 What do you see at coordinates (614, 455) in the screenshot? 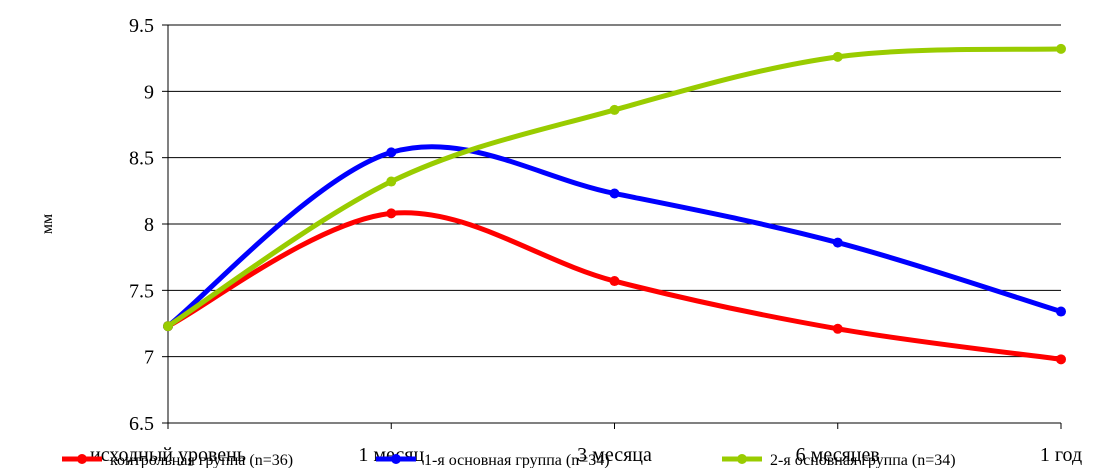
I see `x-tick-label: 3 месяца` at bounding box center [614, 455].